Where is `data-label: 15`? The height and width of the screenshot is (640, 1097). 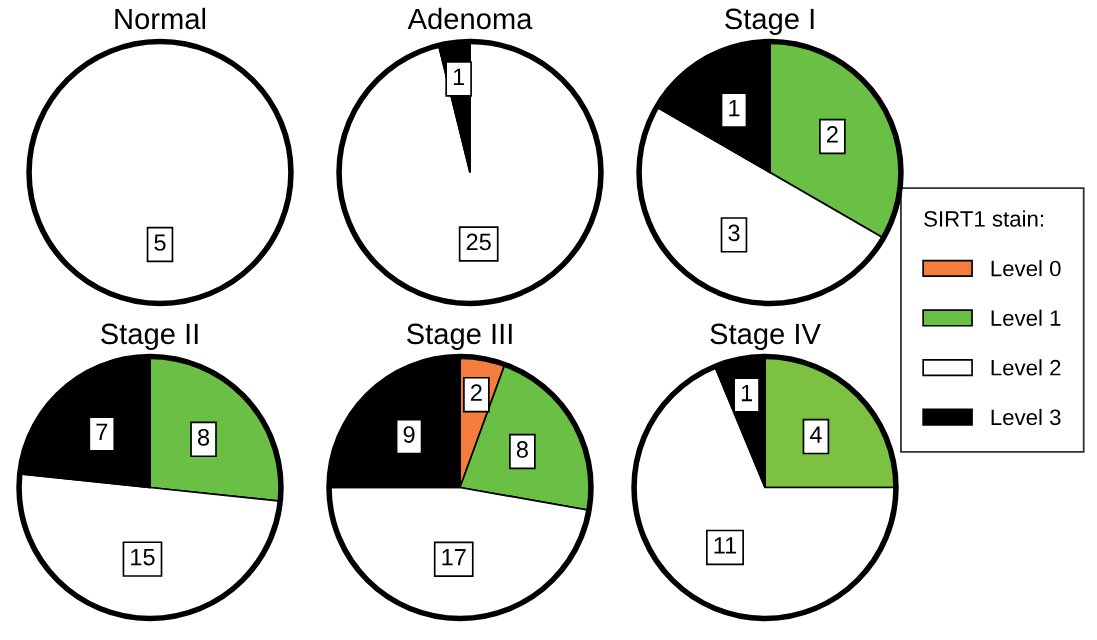
data-label: 15 is located at coordinates (143, 557).